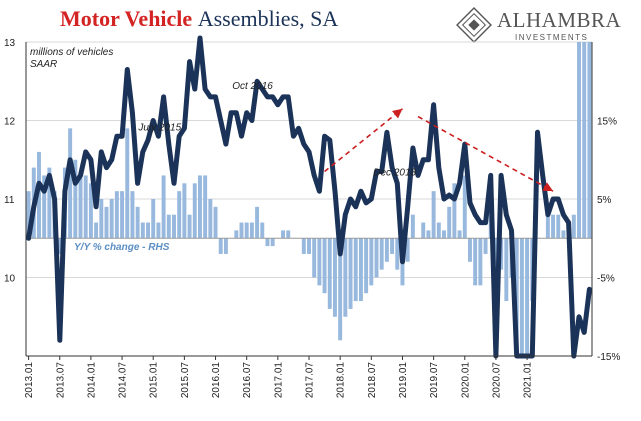 This screenshot has width=641, height=421. I want to click on x-tick-label: 2013.07, so click(60, 380).